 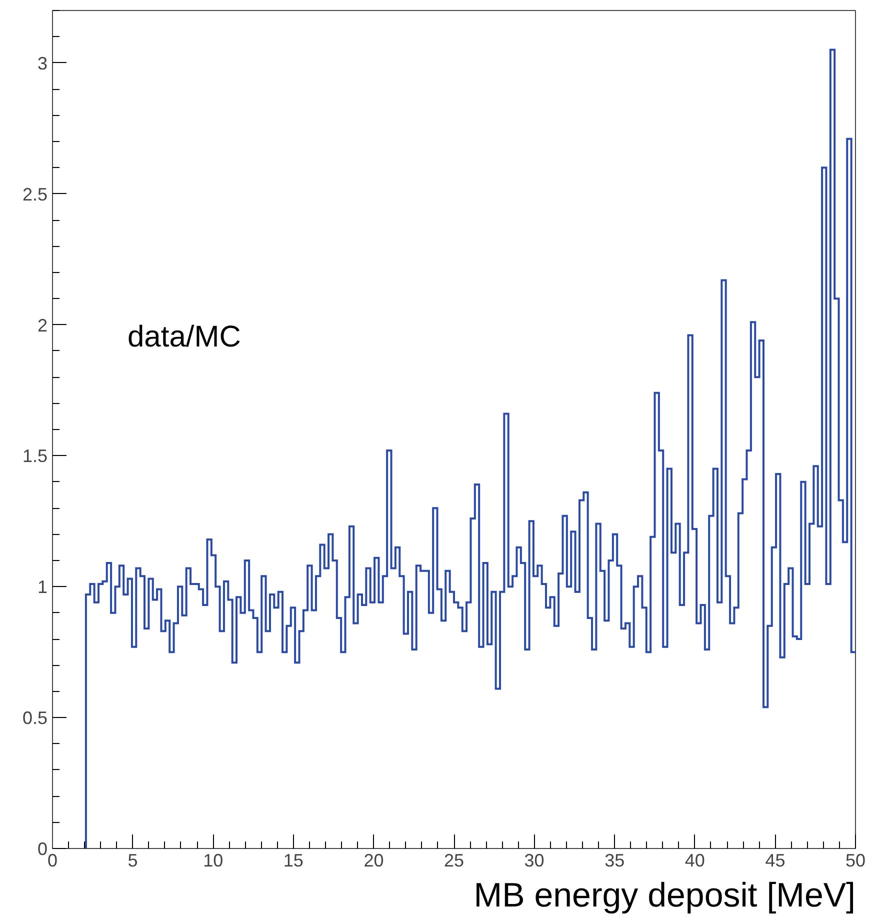 What do you see at coordinates (374, 860) in the screenshot?
I see `x-tick-label: 20` at bounding box center [374, 860].